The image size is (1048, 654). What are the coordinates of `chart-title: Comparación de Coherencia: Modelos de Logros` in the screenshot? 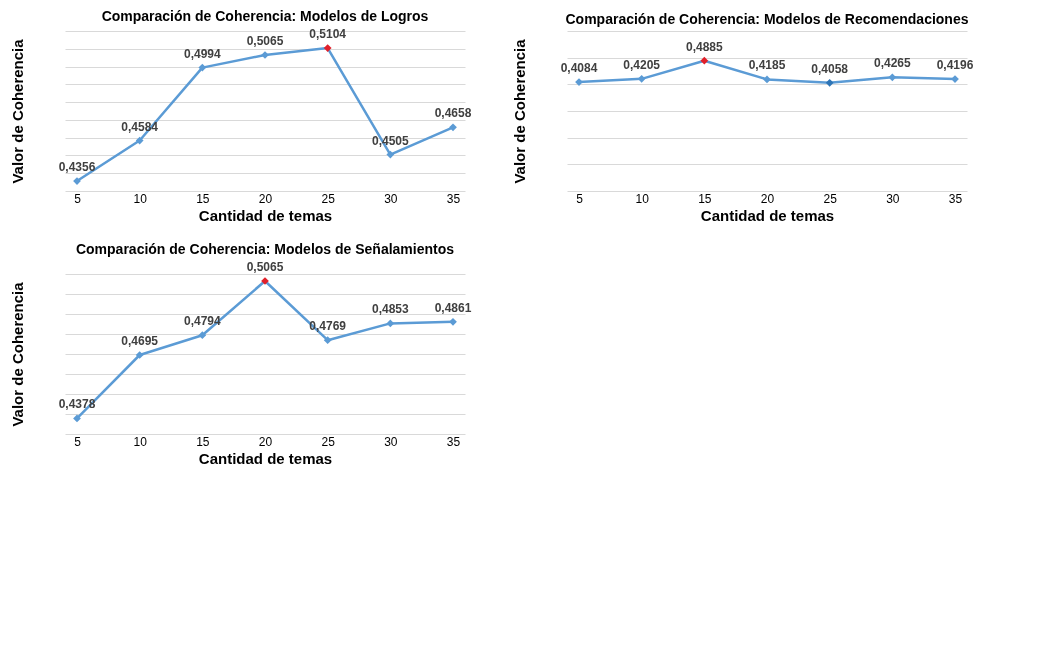 It's located at (265, 16).